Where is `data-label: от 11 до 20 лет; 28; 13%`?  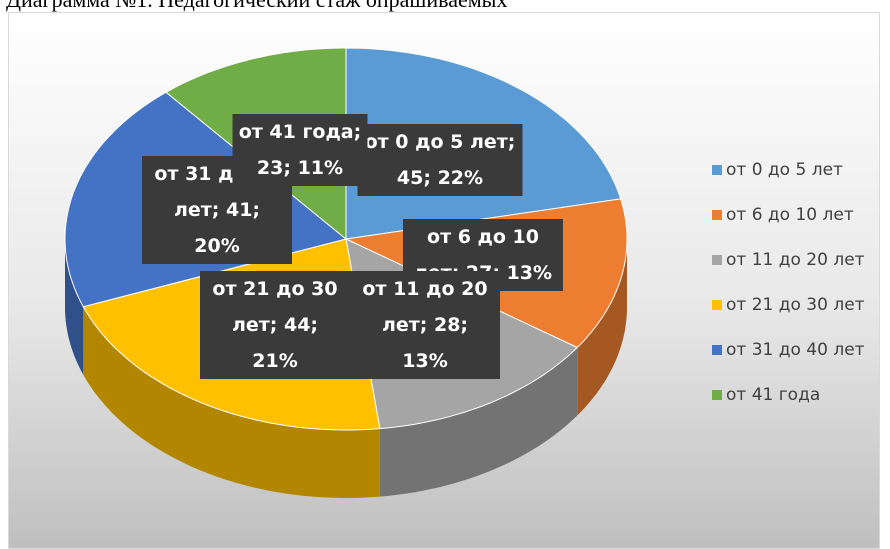 data-label: от 11 до 20 лет; 28; 13% is located at coordinates (425, 325).